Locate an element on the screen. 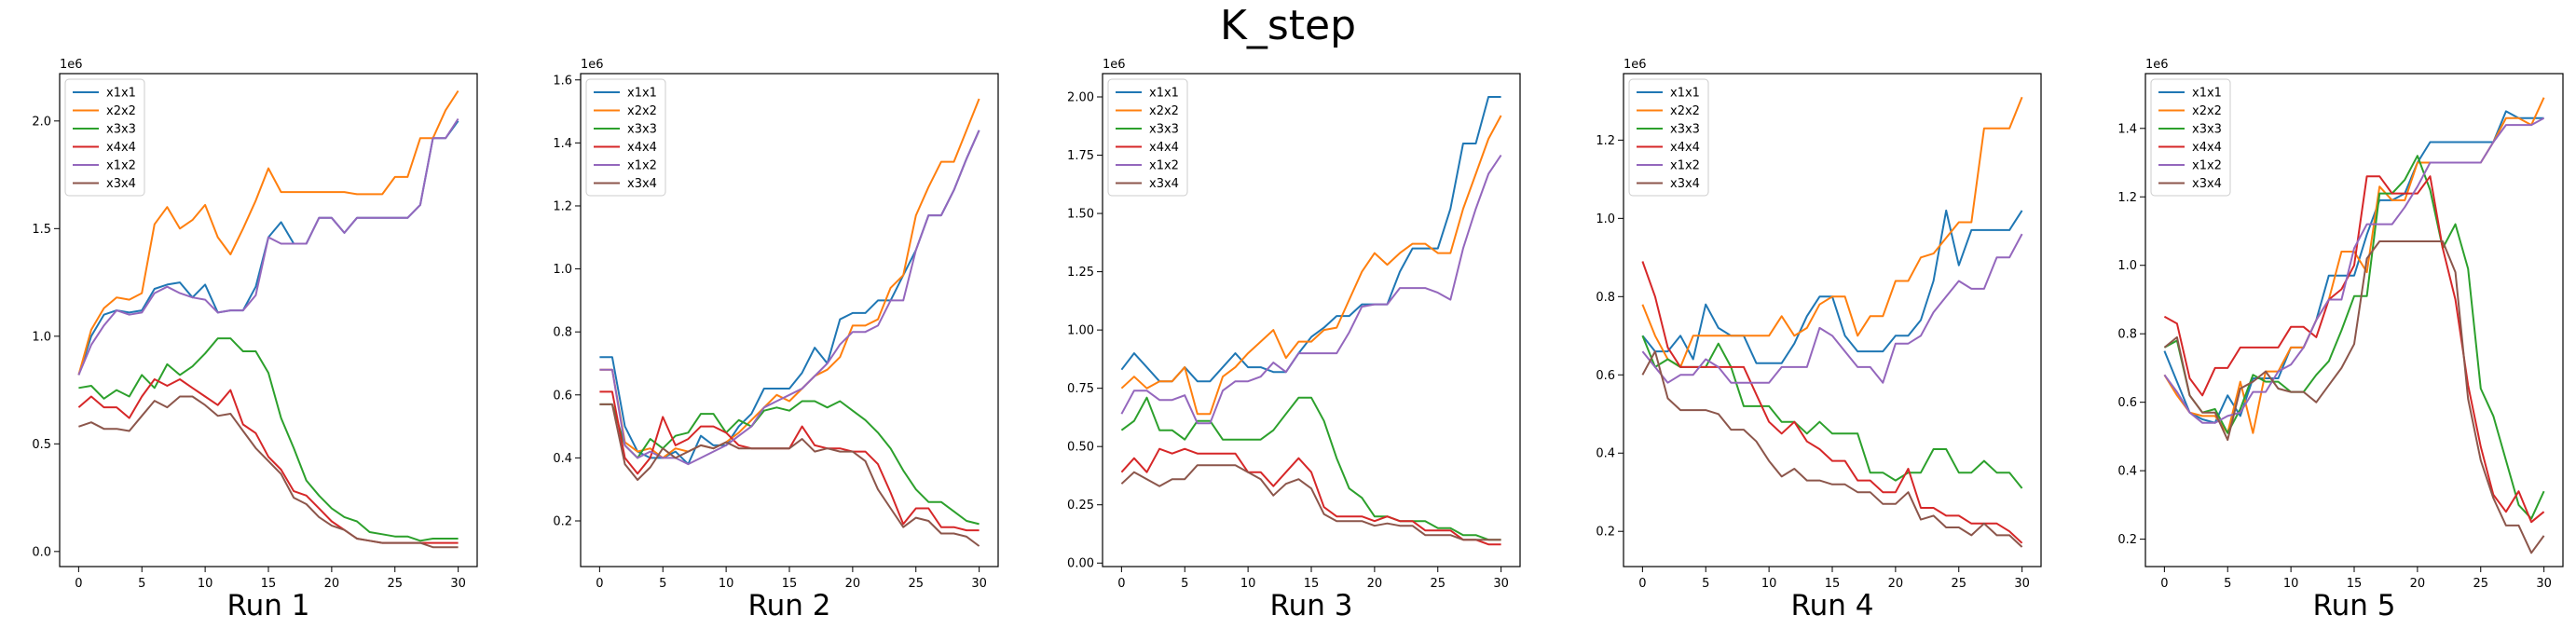  y-tick-label: 1.25 is located at coordinates (1080, 273).